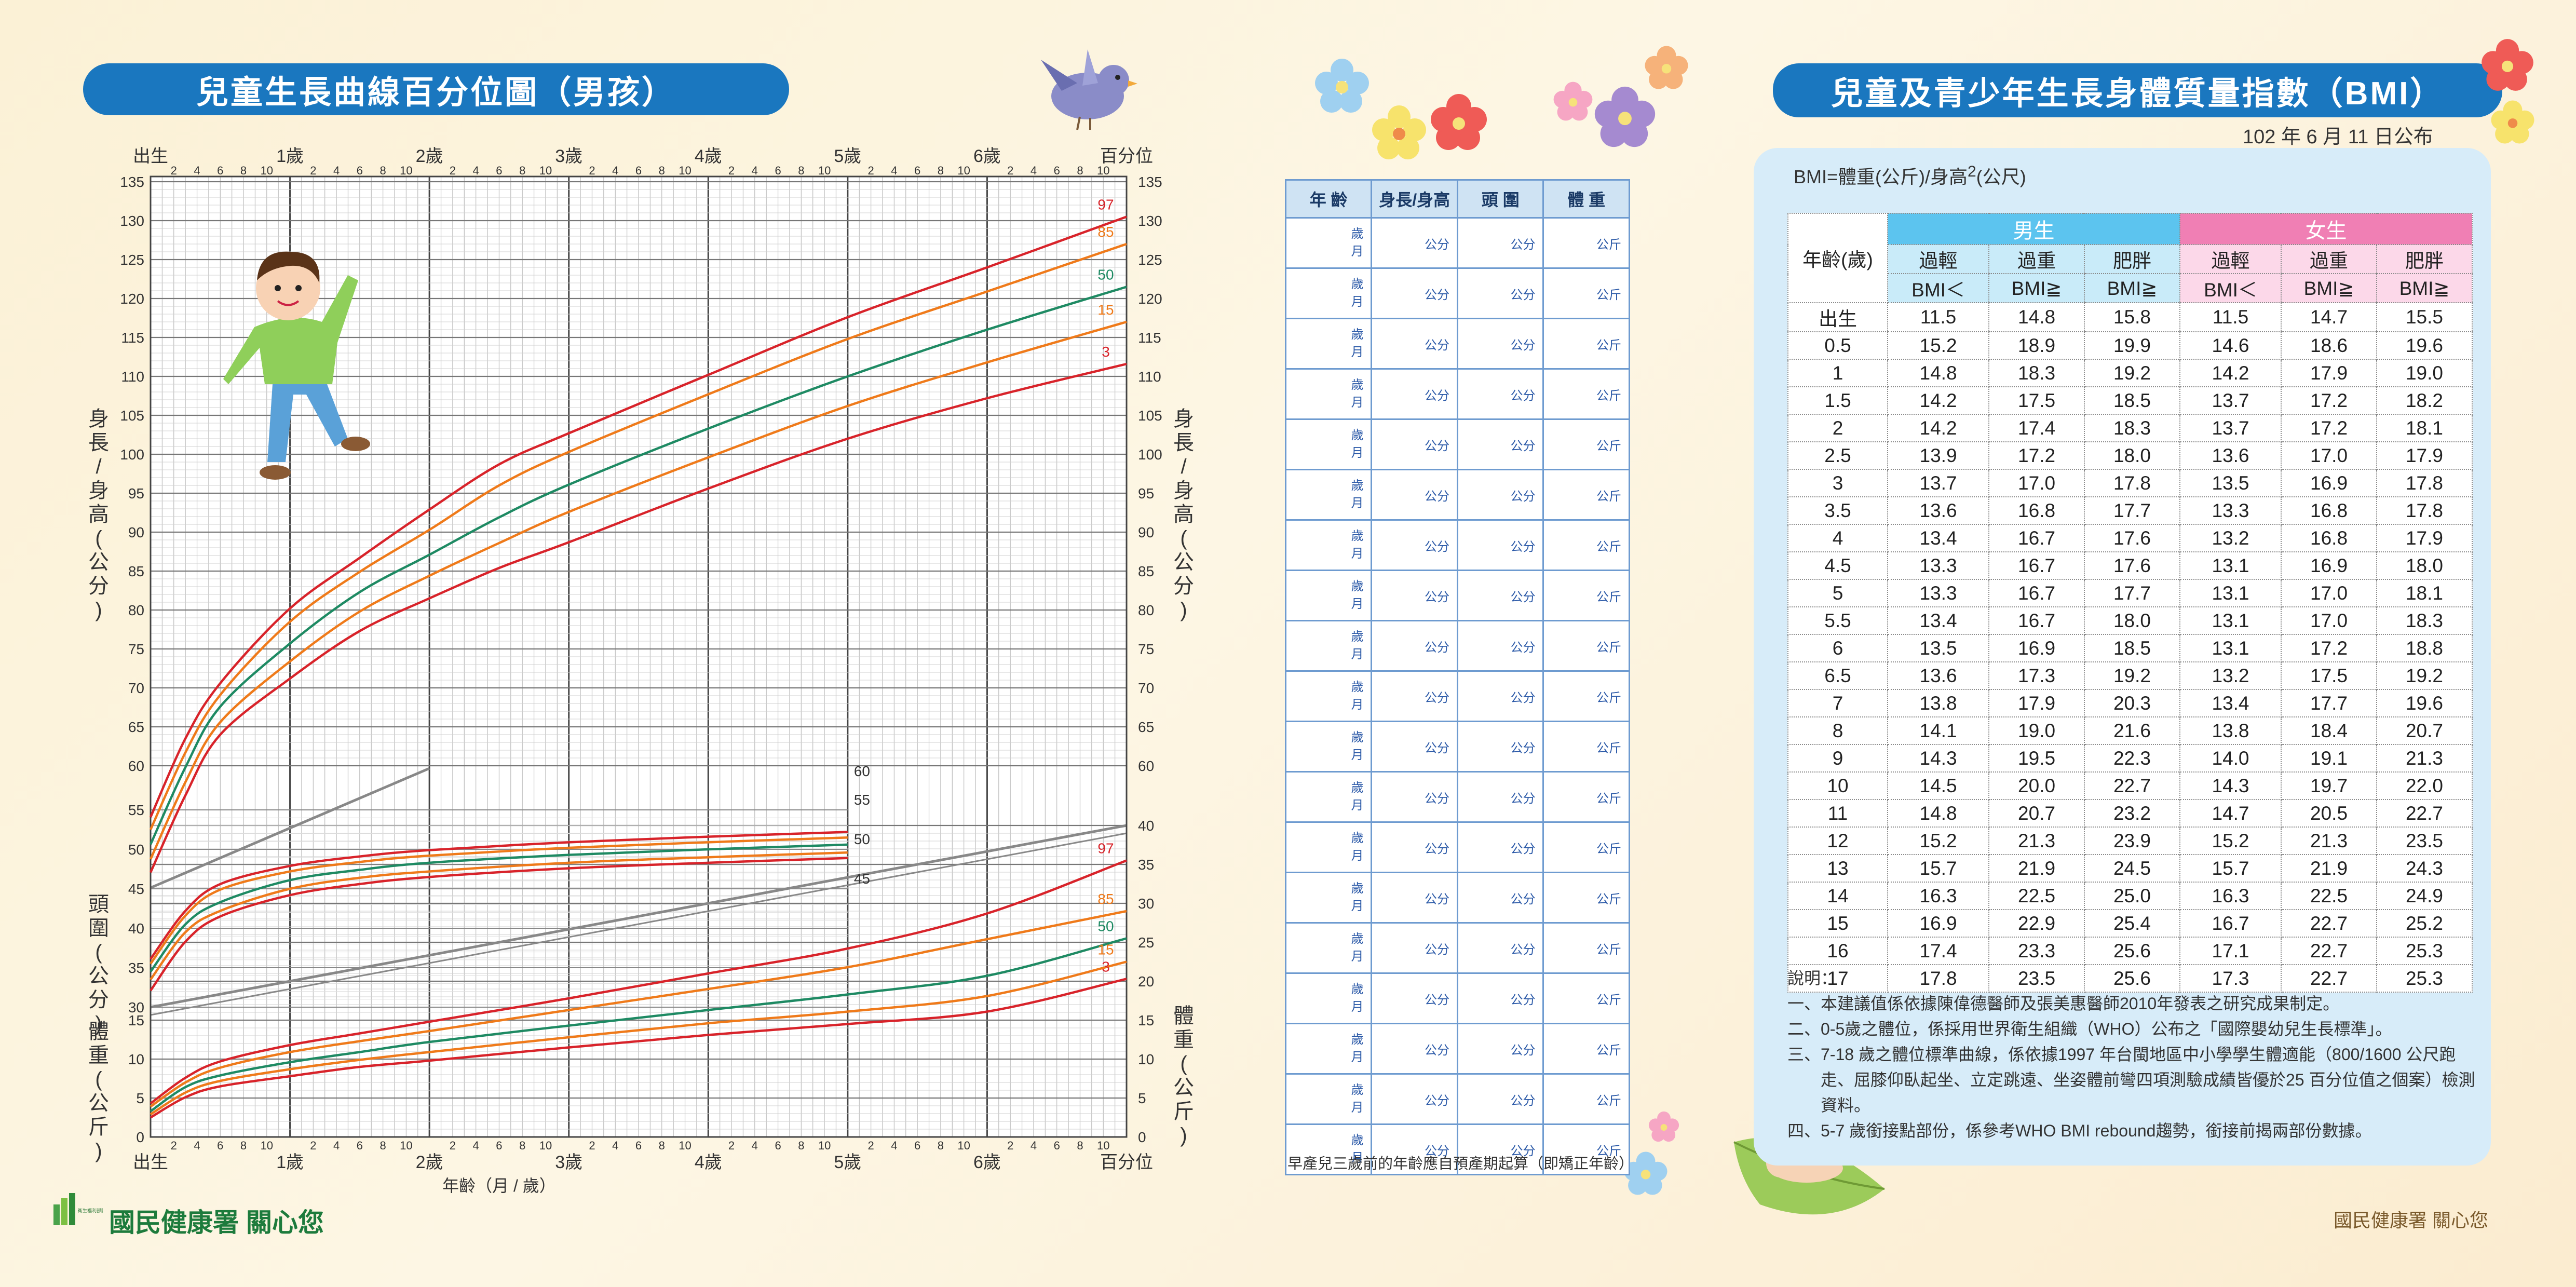  I want to click on bmi-value-cell: 13.3, so click(2230, 511).